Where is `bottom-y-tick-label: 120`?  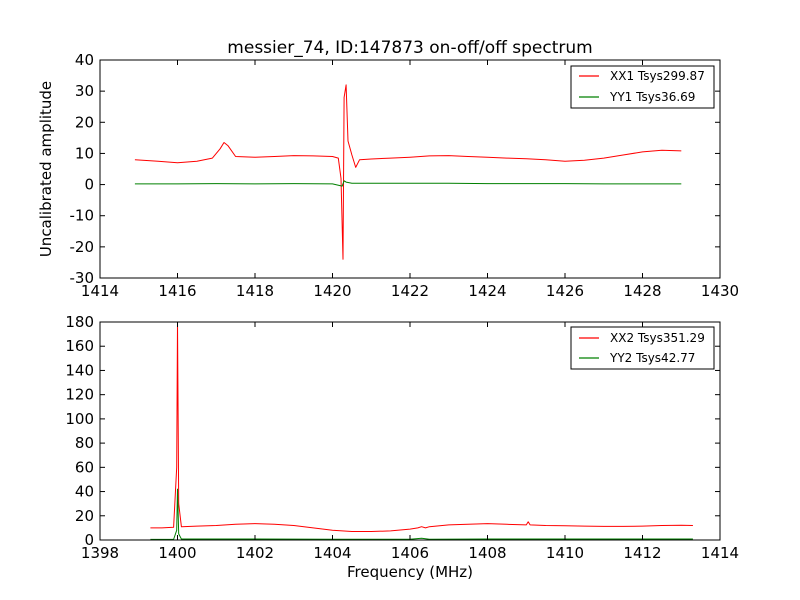
bottom-y-tick-label: 120 is located at coordinates (79, 395).